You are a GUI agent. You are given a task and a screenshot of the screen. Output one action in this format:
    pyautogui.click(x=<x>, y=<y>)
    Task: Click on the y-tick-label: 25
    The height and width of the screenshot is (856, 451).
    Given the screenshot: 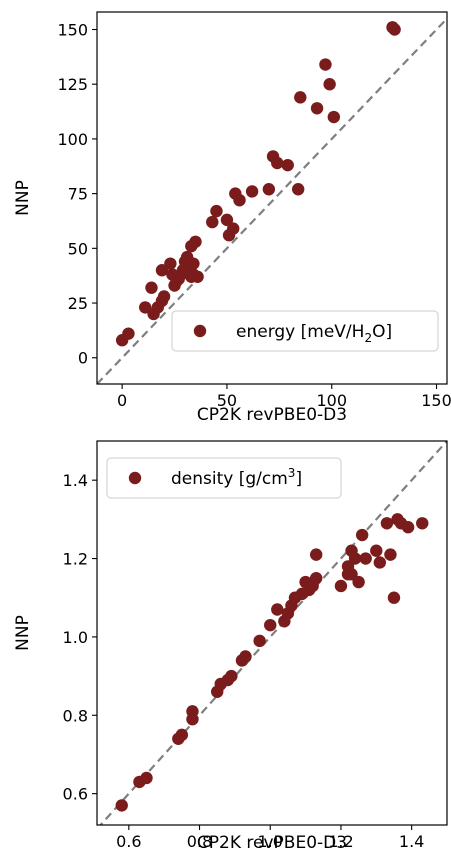 What is the action you would take?
    pyautogui.click(x=78, y=303)
    